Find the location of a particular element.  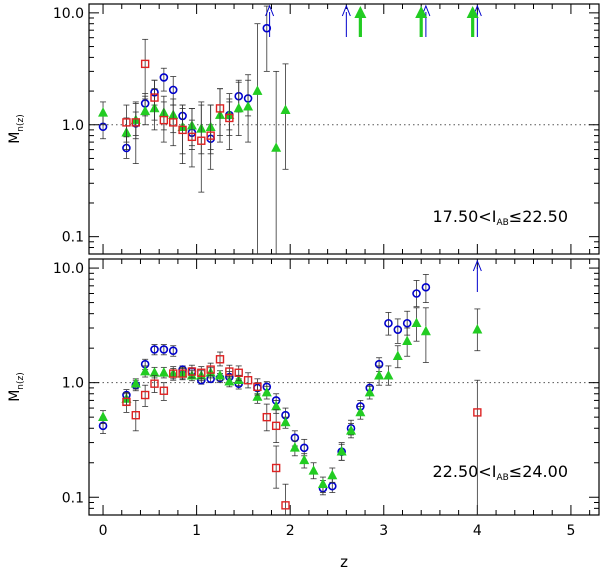

x-tick-label: 3 is located at coordinates (383, 531).